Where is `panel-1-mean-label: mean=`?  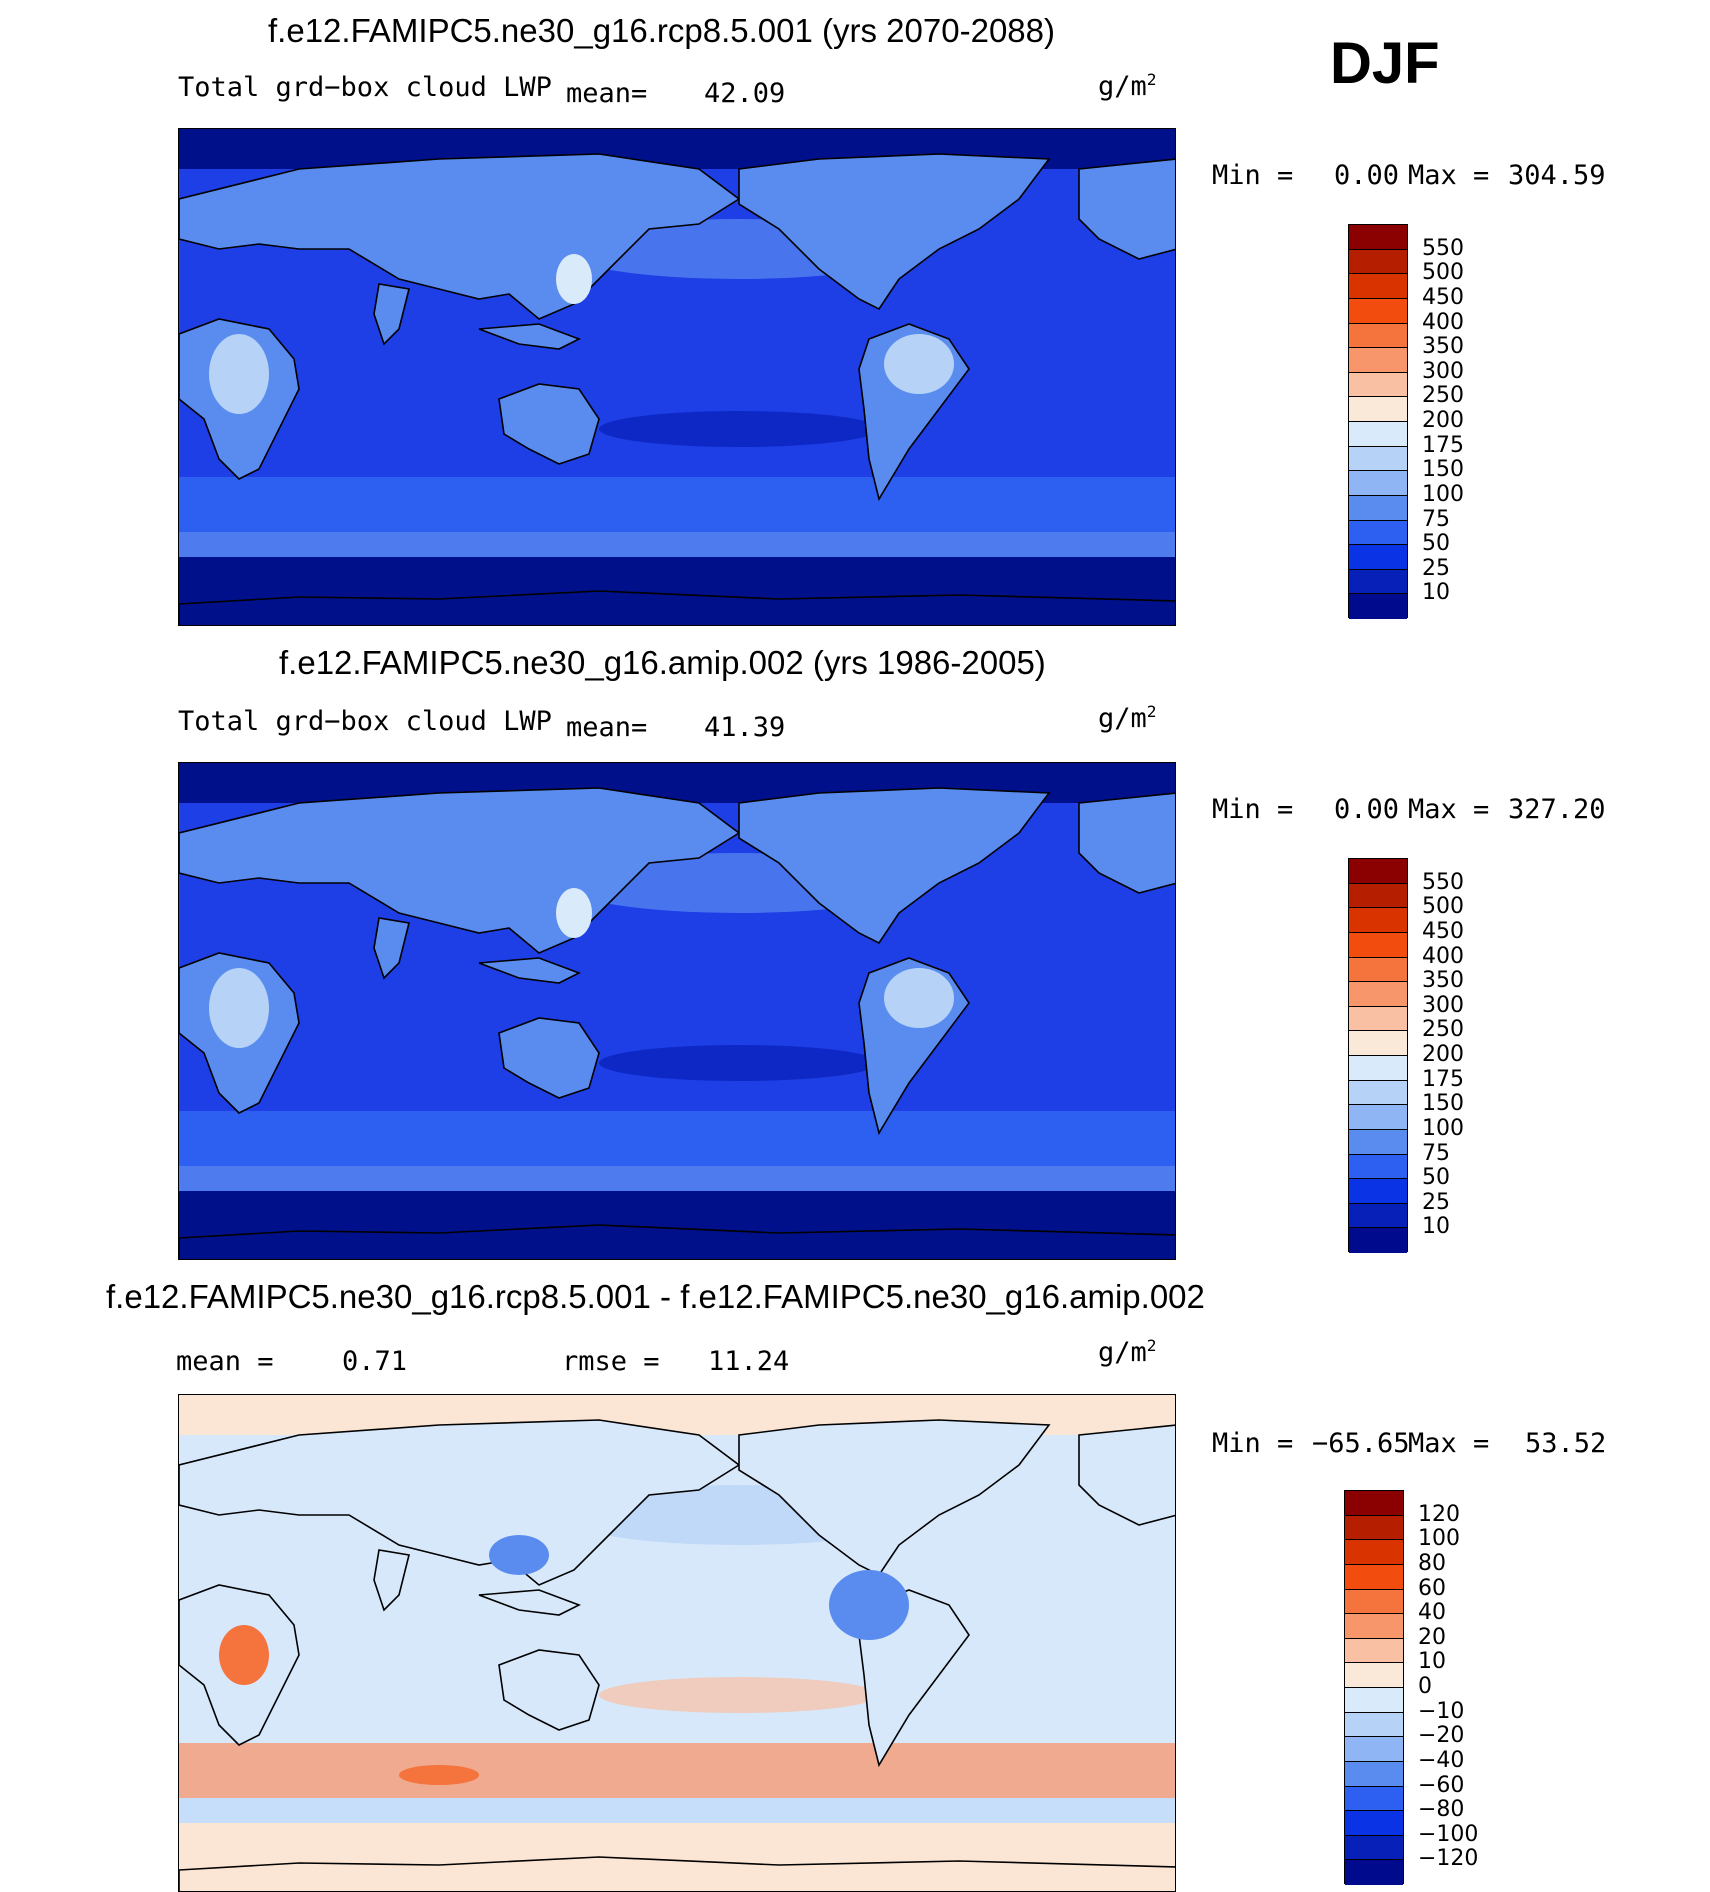 panel-1-mean-label: mean= is located at coordinates (607, 93).